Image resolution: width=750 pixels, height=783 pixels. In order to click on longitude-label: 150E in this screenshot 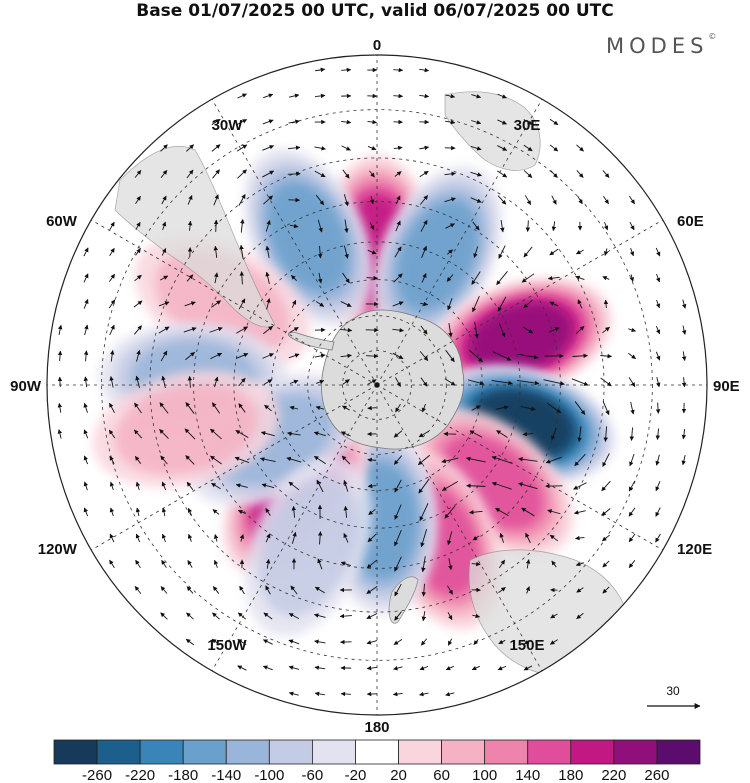, I will do `click(526, 645)`.